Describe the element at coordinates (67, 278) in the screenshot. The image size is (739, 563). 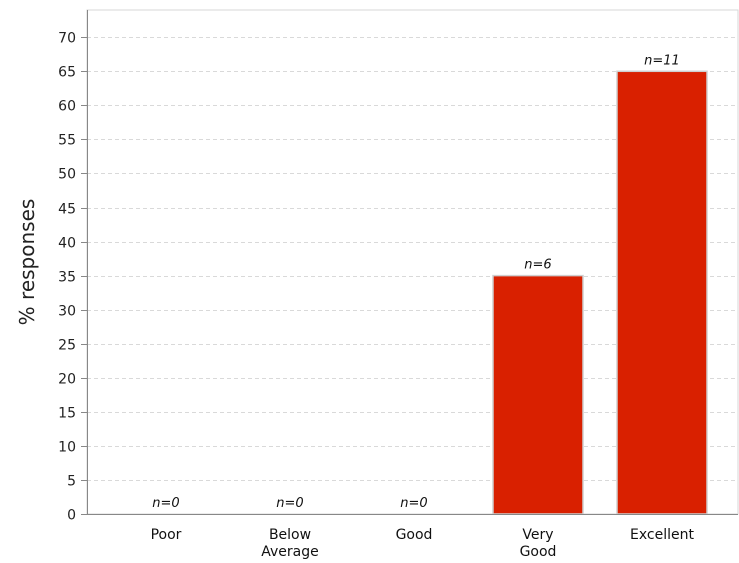
I see `y-tick-label: 35` at that location.